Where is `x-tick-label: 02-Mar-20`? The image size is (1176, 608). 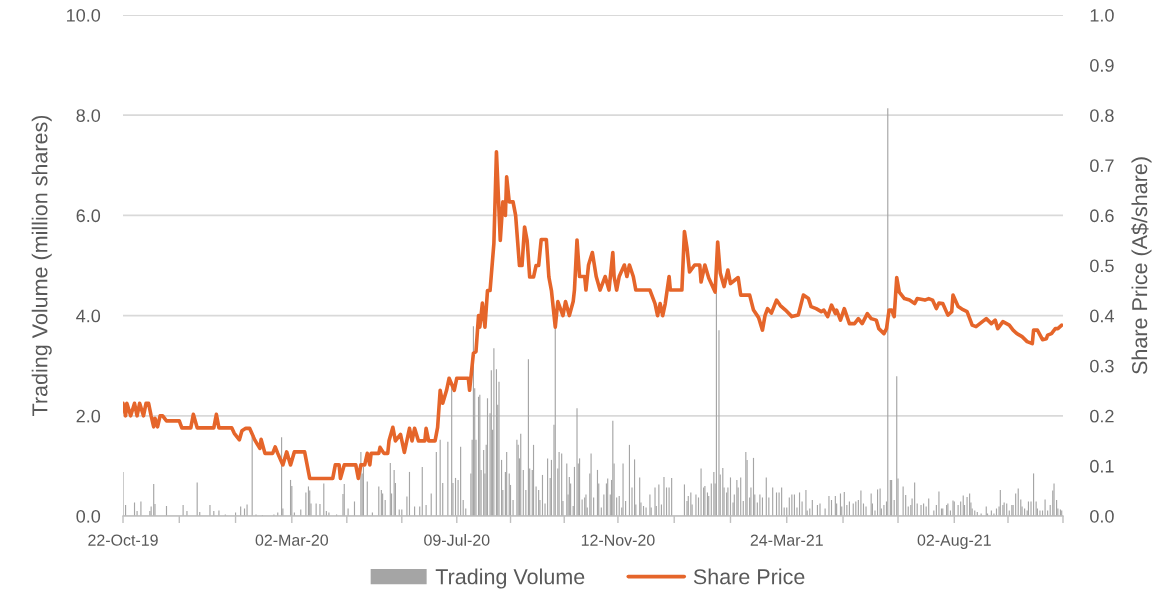
x-tick-label: 02-Mar-20 is located at coordinates (292, 540).